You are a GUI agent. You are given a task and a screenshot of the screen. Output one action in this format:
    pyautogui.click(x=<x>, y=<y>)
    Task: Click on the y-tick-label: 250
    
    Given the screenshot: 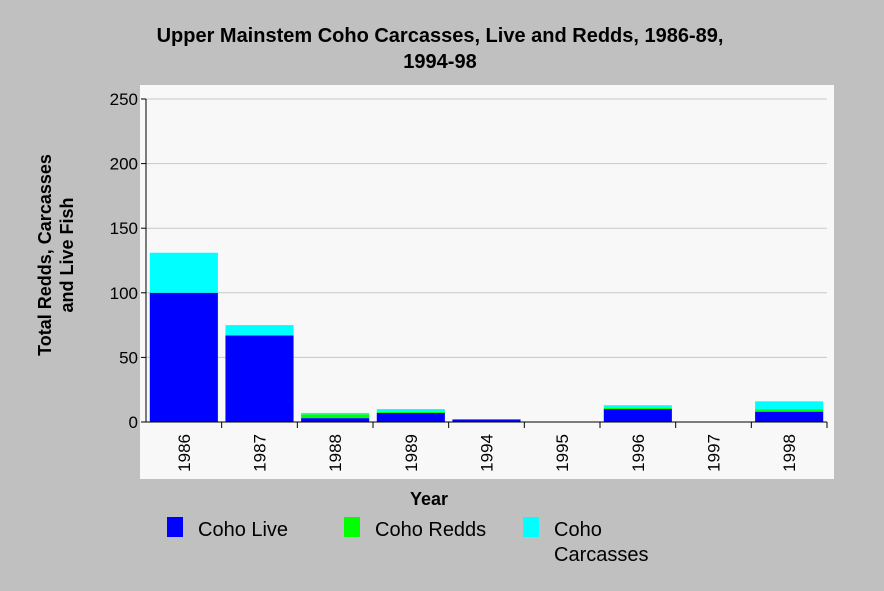 What is the action you would take?
    pyautogui.click(x=124, y=99)
    